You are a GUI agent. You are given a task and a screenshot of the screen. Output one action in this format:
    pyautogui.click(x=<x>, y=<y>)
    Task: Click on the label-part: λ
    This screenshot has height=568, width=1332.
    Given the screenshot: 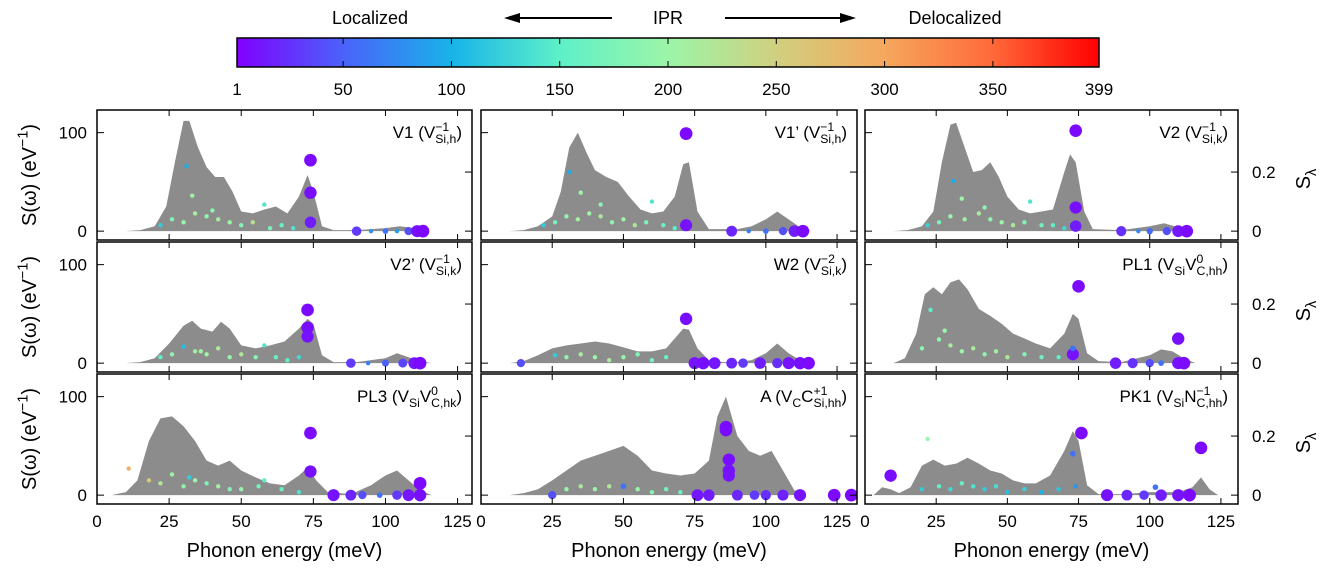 What is the action you would take?
    pyautogui.click(x=1312, y=436)
    